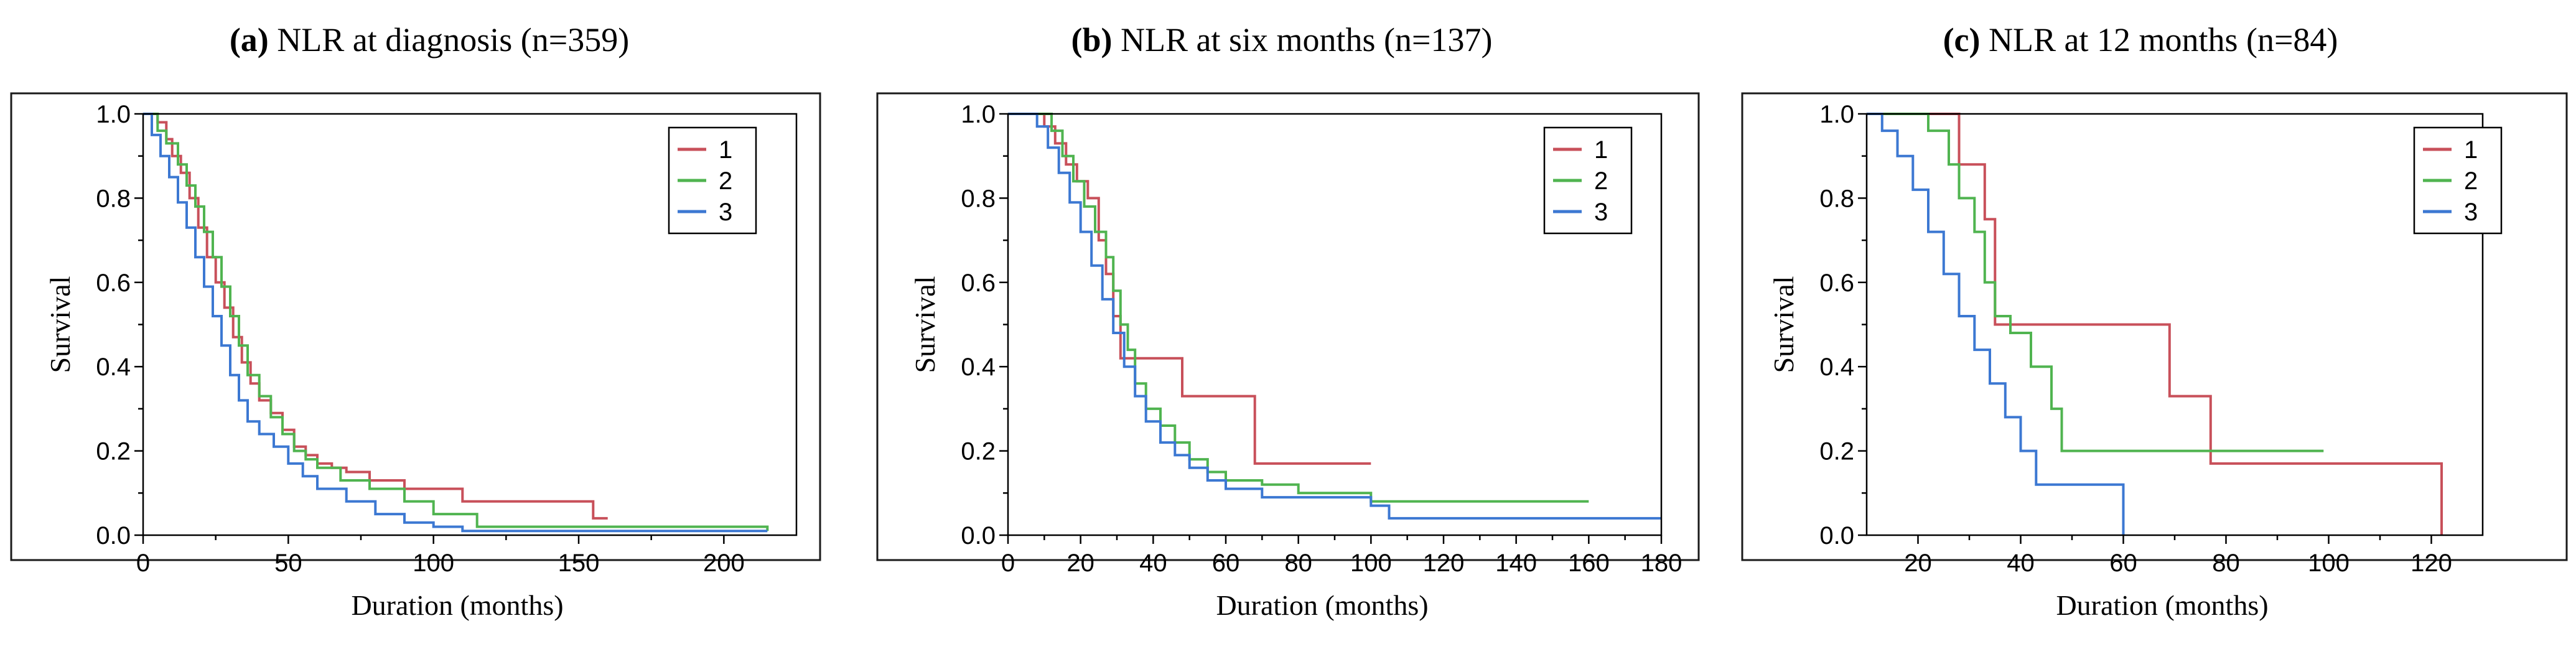  Describe the element at coordinates (1307, 39) in the screenshot. I see `chart-title-text: NLR at six months (n=137)` at that location.